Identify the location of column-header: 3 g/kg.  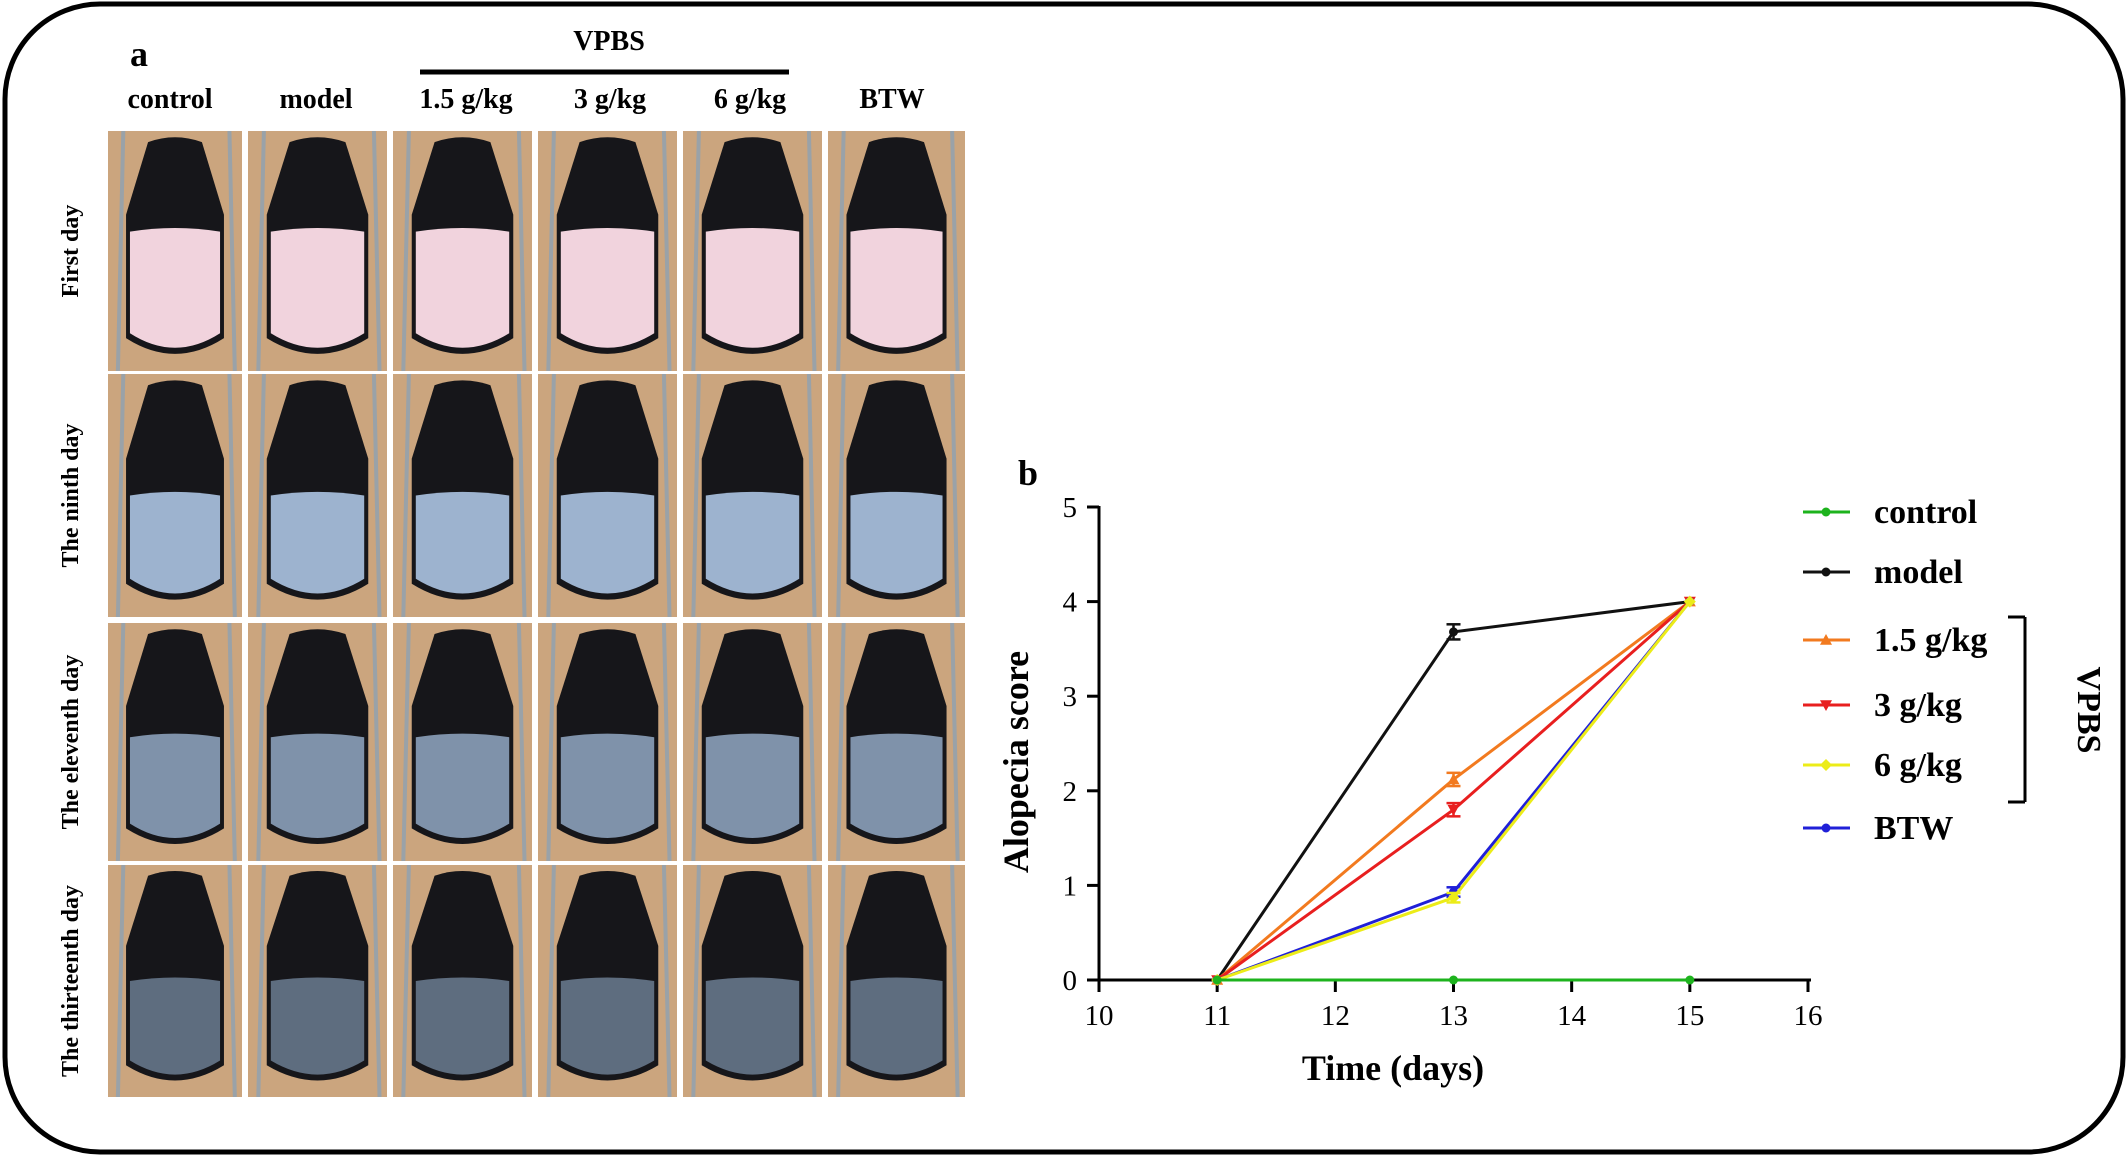
(610, 99).